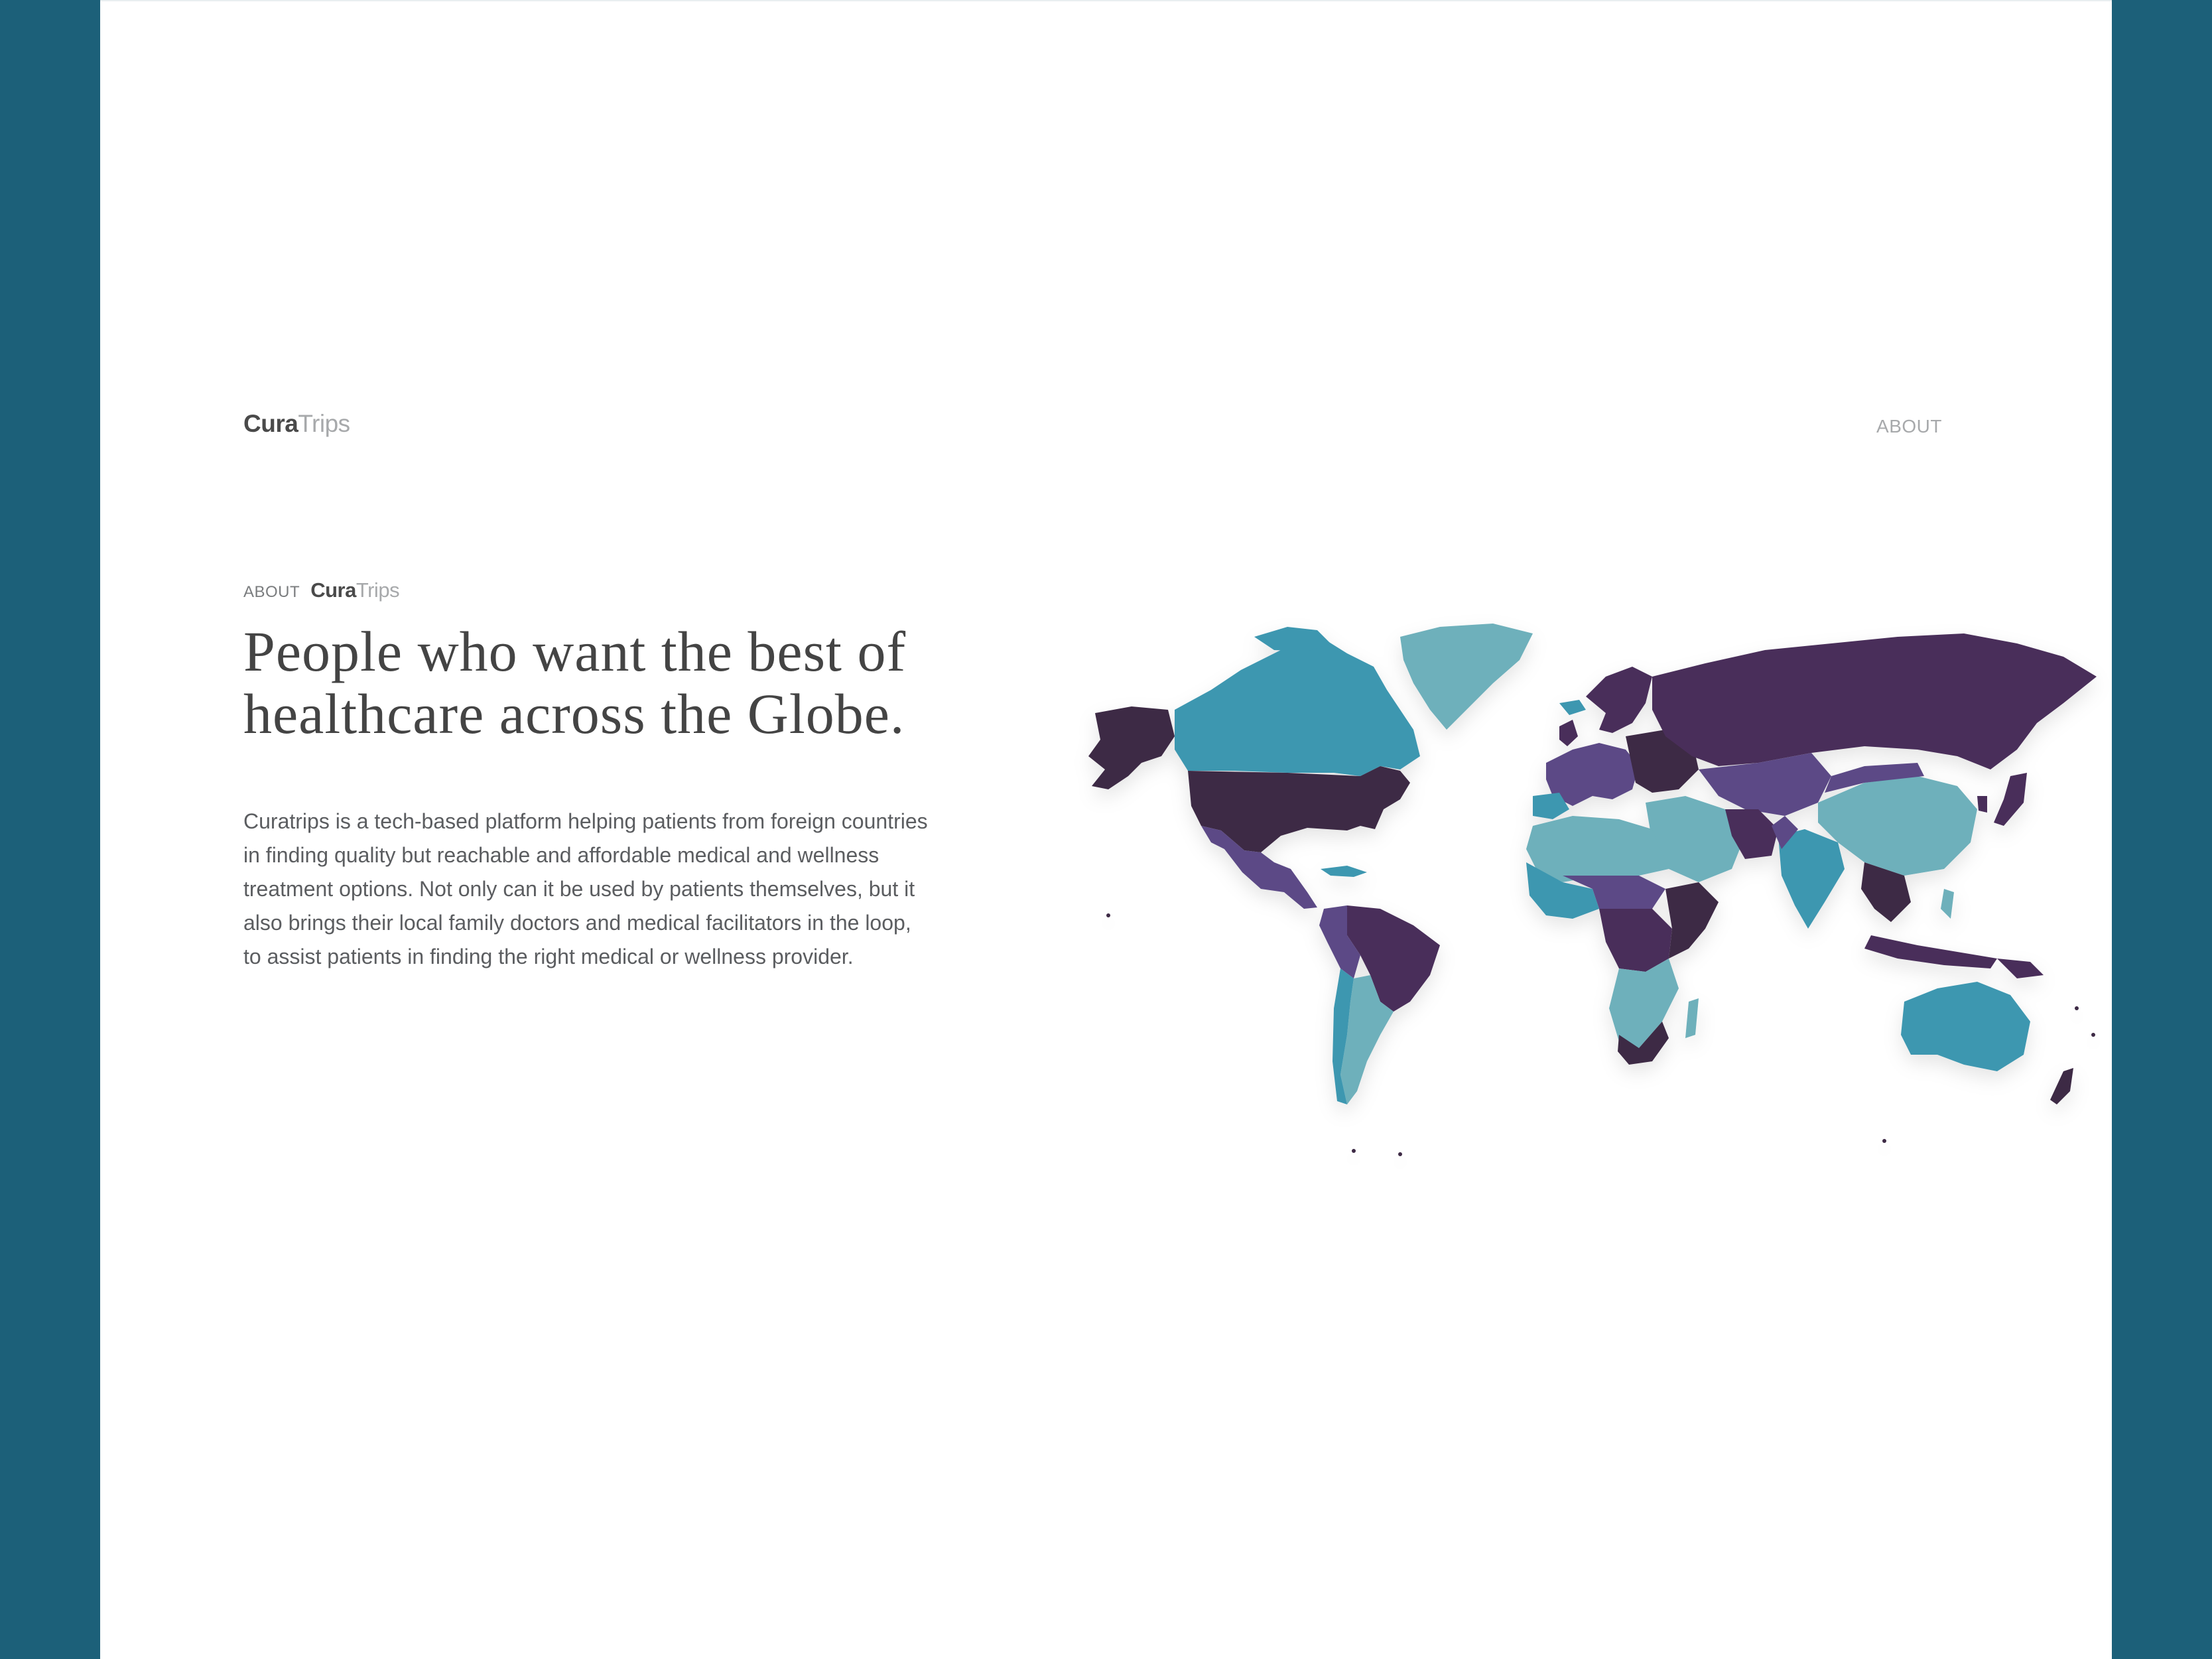 The height and width of the screenshot is (1659, 2212). Describe the element at coordinates (2162, 830) in the screenshot. I see `right-frame` at that location.